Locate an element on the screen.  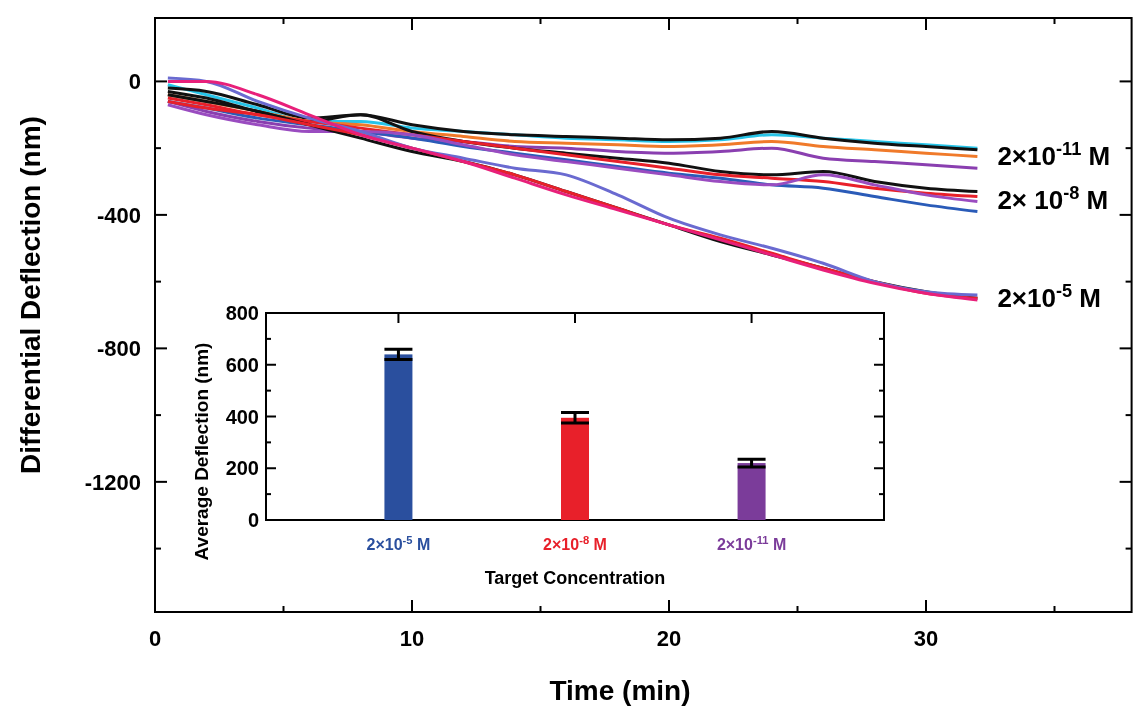
x-tick-label: 2×10$^{-11}$ M is located at coordinates (751, 543).